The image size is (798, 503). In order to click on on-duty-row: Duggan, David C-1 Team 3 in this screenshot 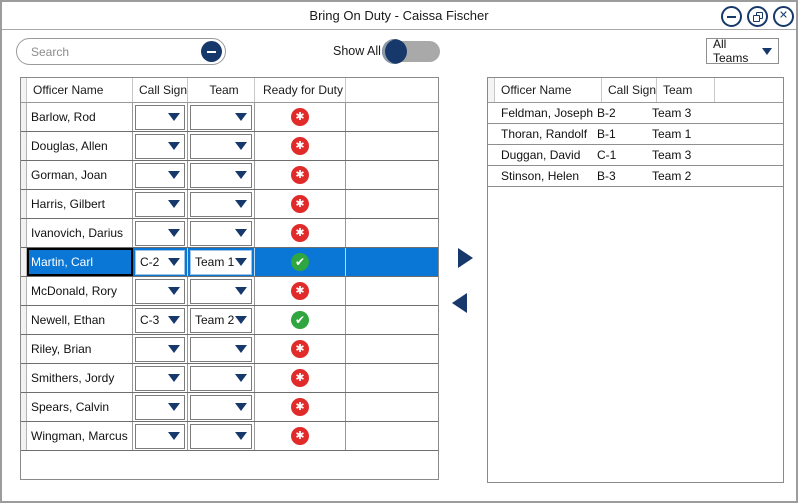, I will do `click(635, 155)`.